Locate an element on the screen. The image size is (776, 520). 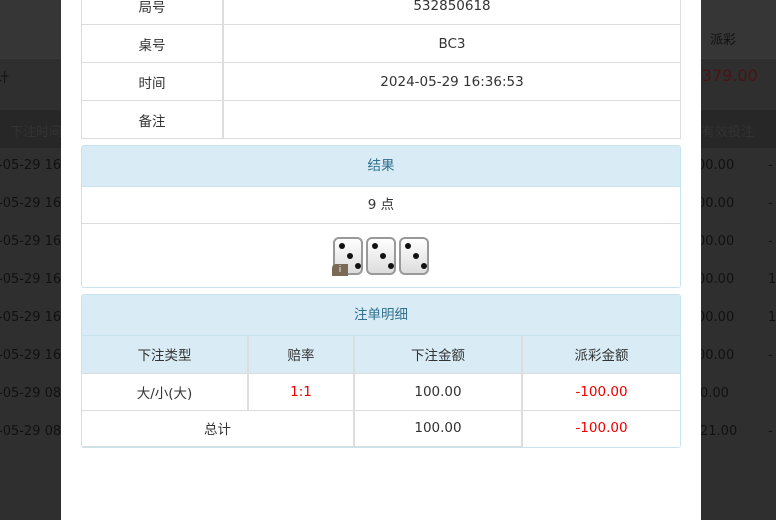
info-row: 时间 2024-05-29 16:36:53 is located at coordinates (381, 81).